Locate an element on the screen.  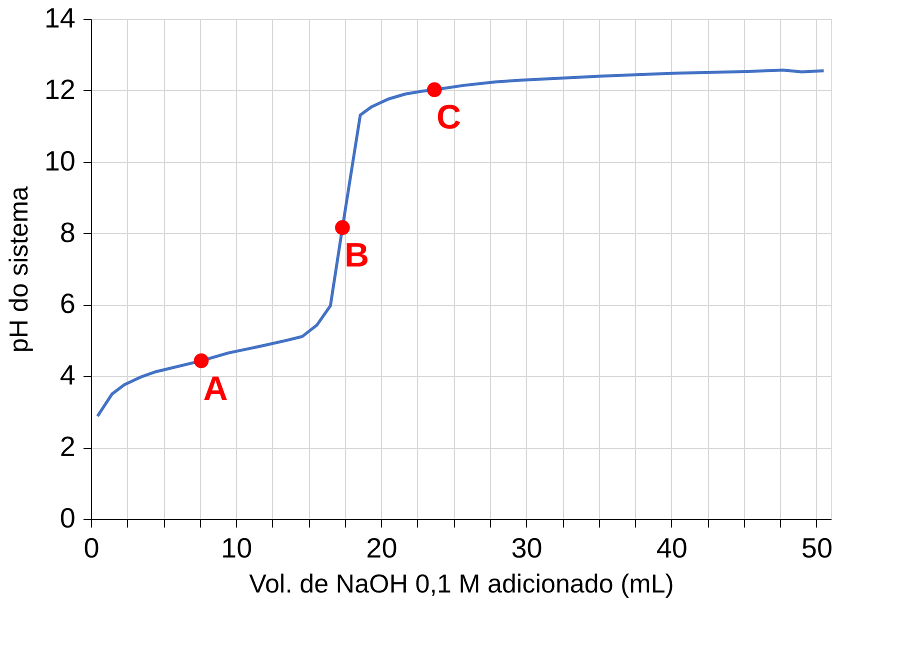
y-tick-label: 4 is located at coordinates (68, 375).